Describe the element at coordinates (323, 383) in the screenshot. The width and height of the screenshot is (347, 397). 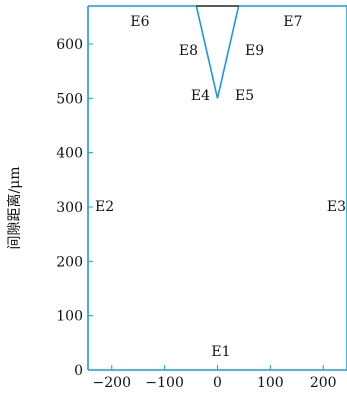
I see `x-tick-label: 200` at that location.